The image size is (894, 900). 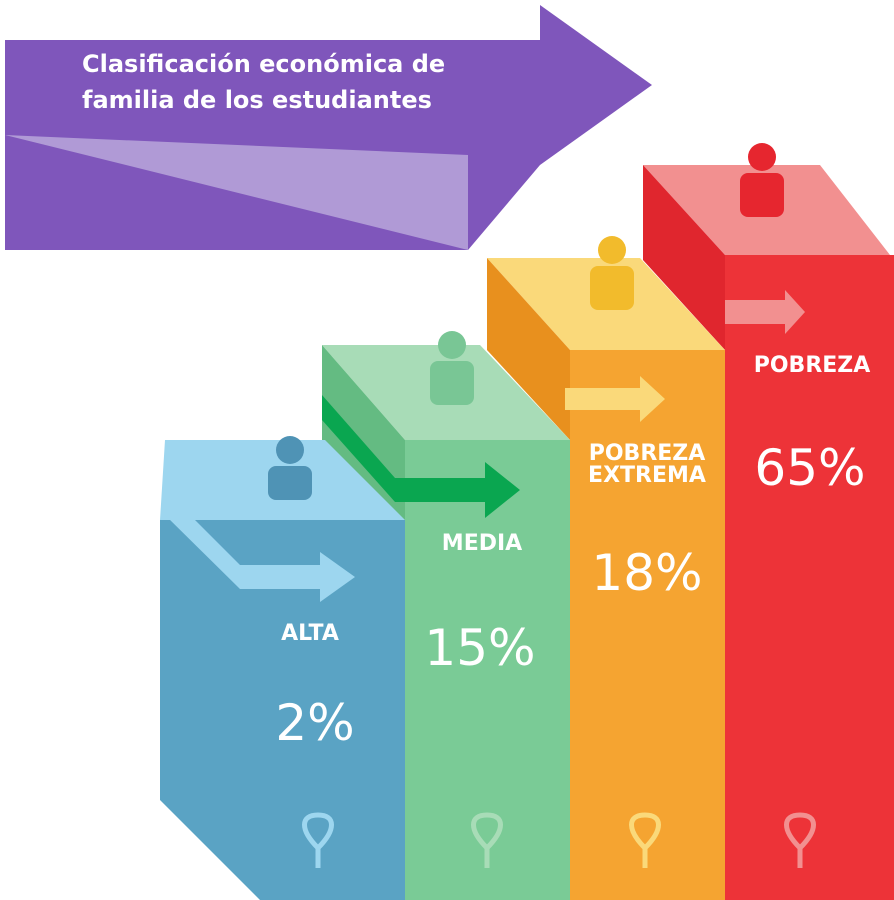 What do you see at coordinates (482, 543) in the screenshot?
I see `category-label: MEDIA` at bounding box center [482, 543].